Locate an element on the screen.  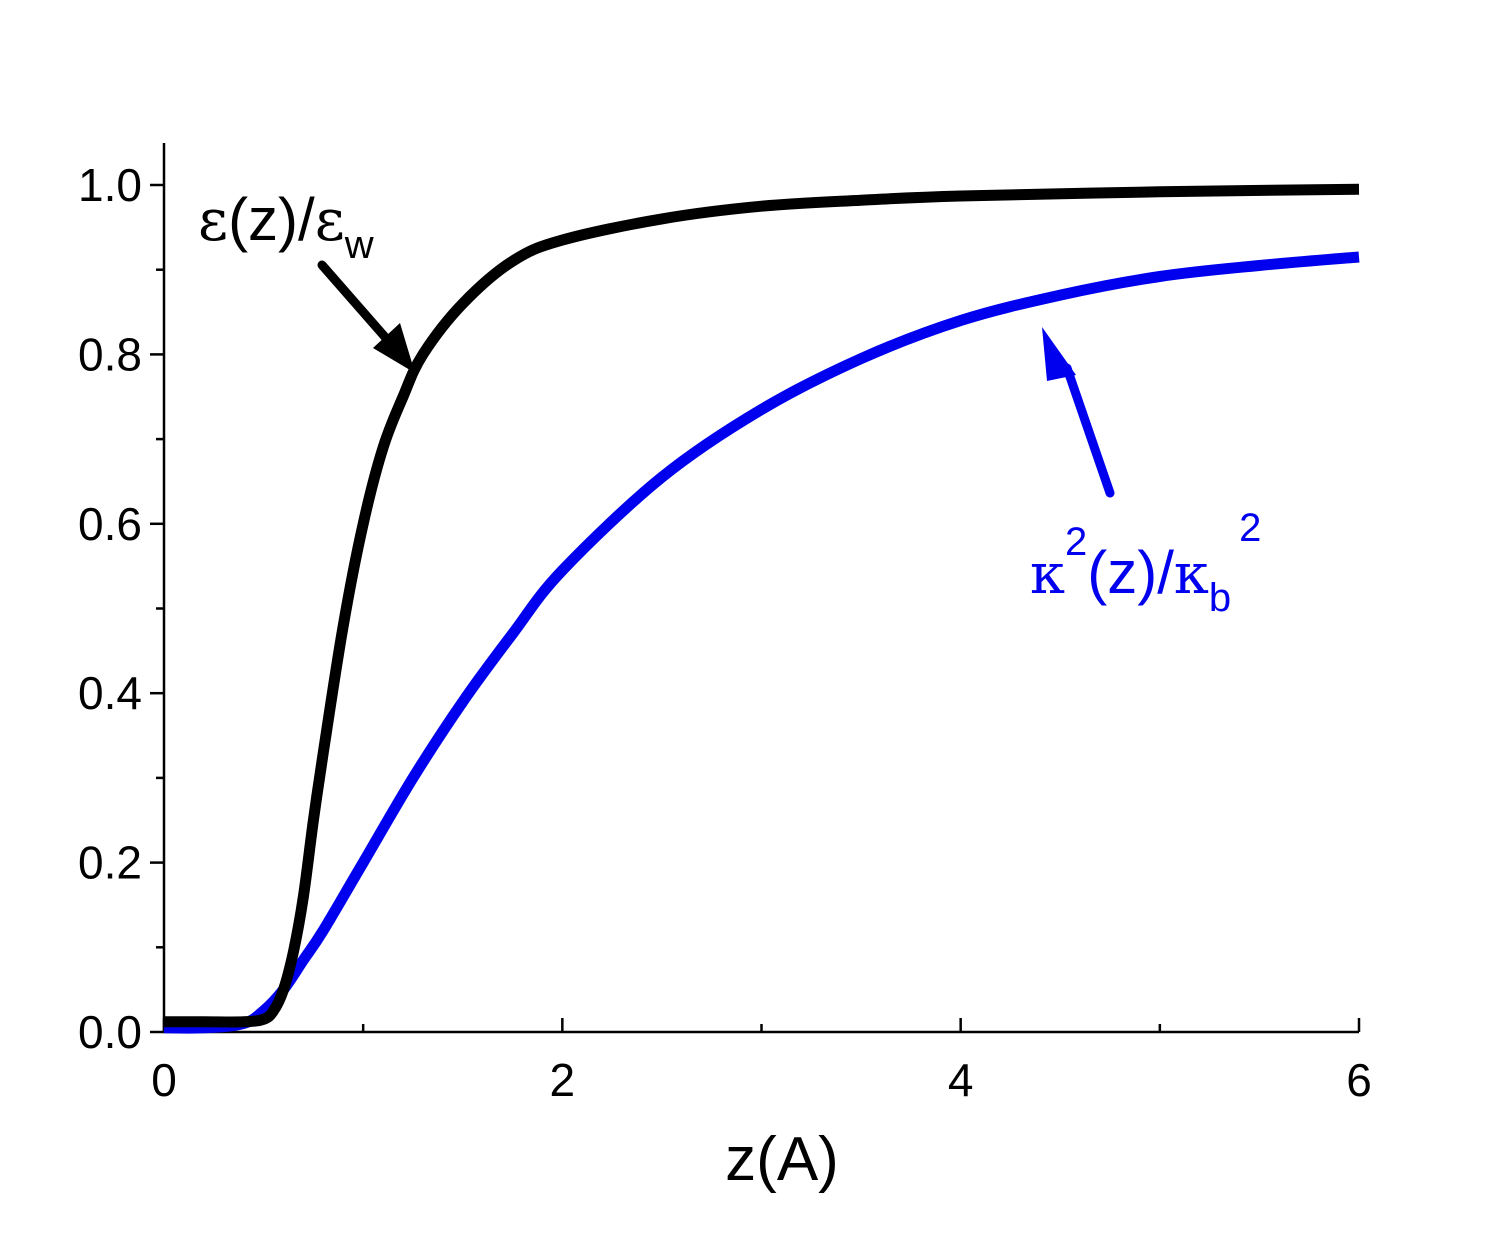
y-tick-label: 0.8 is located at coordinates (110, 354).